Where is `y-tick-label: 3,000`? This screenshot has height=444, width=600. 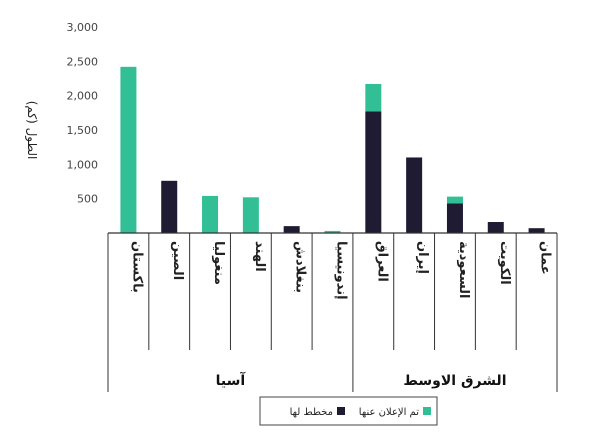 y-tick-label: 3,000 is located at coordinates (83, 27).